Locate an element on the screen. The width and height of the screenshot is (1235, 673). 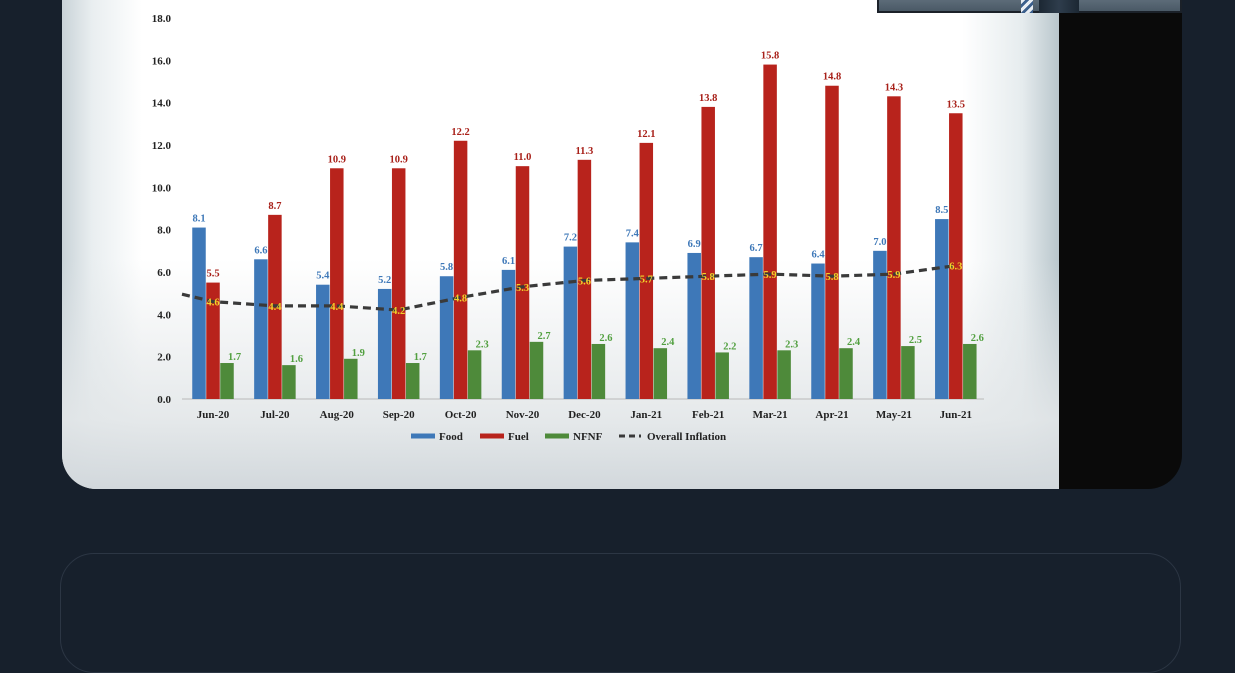
x-tick-label: Feb-21 is located at coordinates (708, 415).